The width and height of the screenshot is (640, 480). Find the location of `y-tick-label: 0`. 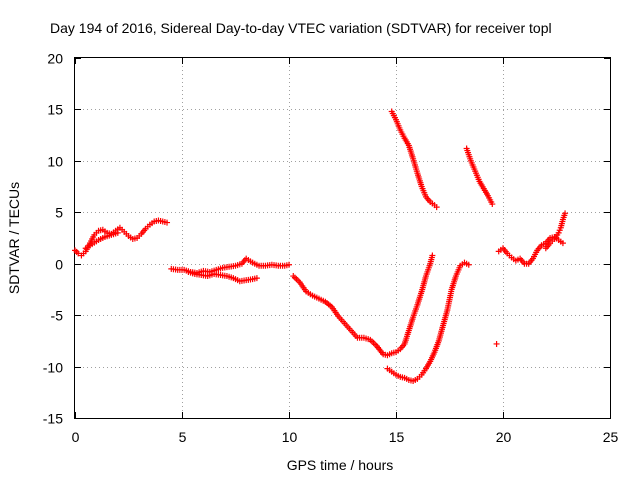

y-tick-label: 0 is located at coordinates (59, 265).